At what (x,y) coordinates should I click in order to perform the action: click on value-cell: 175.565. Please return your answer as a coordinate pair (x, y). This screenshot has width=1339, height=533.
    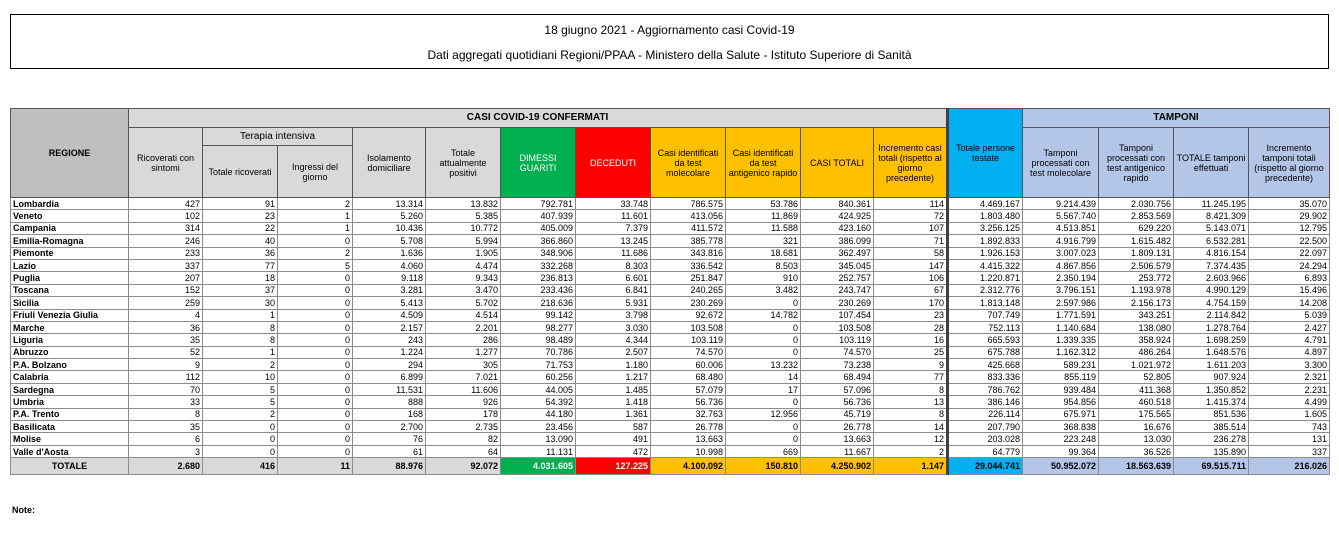
    Looking at the image, I should click on (1136, 414).